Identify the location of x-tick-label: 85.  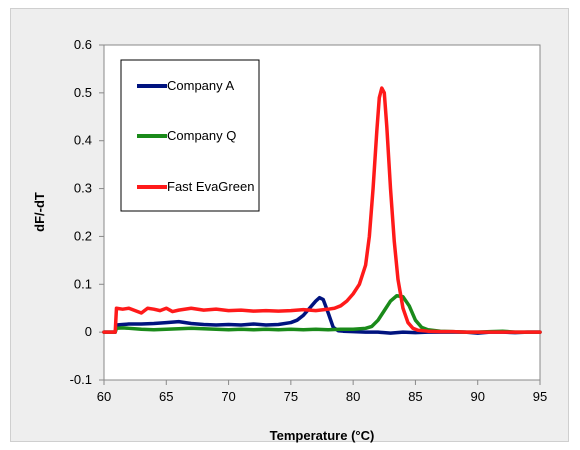
(415, 396).